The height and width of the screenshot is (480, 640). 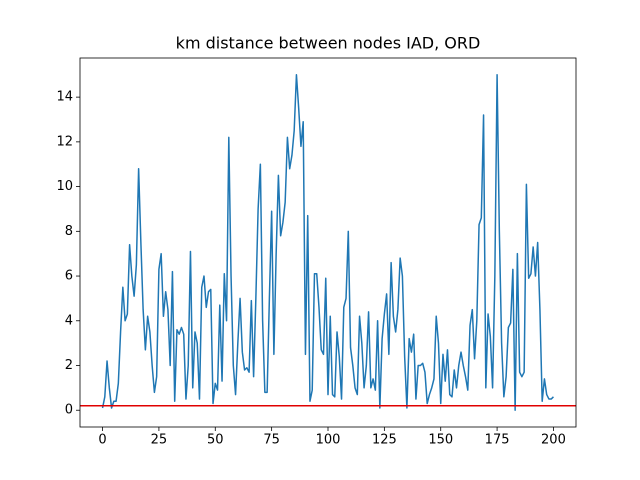 What do you see at coordinates (64, 97) in the screenshot?
I see `y-tick-label: 14` at bounding box center [64, 97].